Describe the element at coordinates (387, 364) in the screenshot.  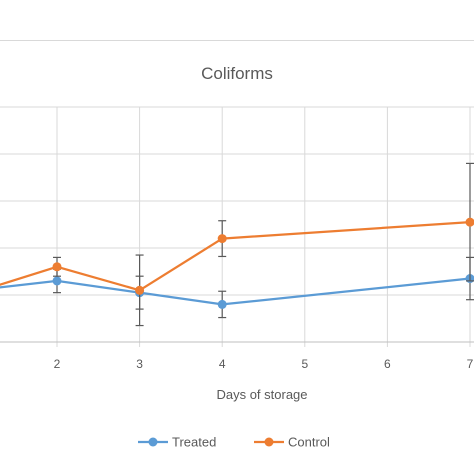
I see `x-tick-label: 6` at that location.